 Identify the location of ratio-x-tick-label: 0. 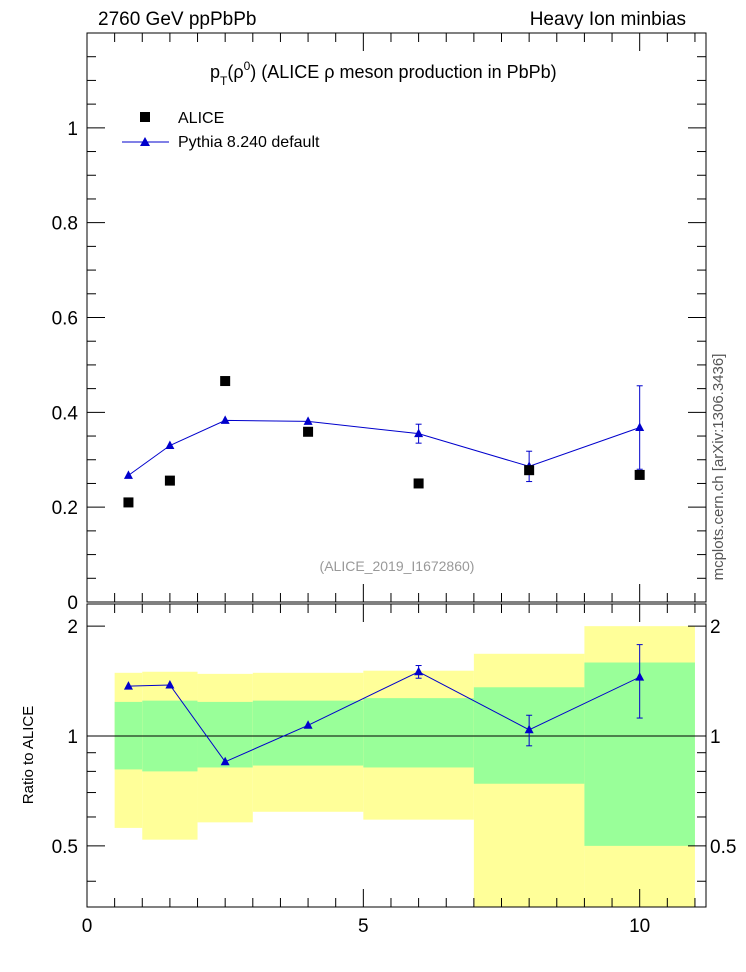
(87, 926).